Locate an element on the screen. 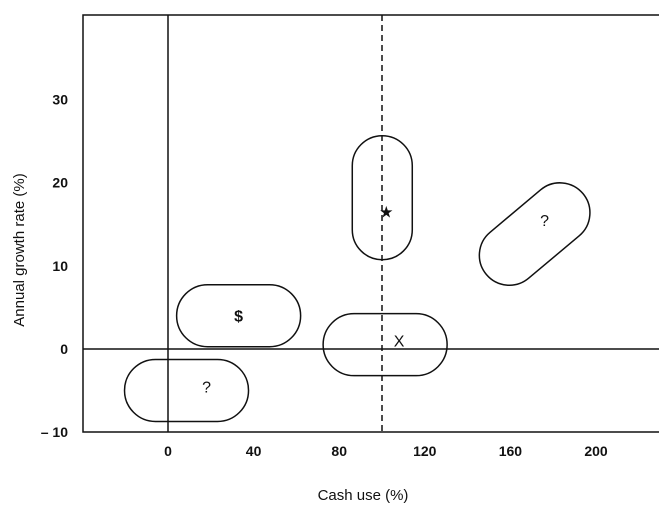  x-tick-label: 200 is located at coordinates (596, 451).